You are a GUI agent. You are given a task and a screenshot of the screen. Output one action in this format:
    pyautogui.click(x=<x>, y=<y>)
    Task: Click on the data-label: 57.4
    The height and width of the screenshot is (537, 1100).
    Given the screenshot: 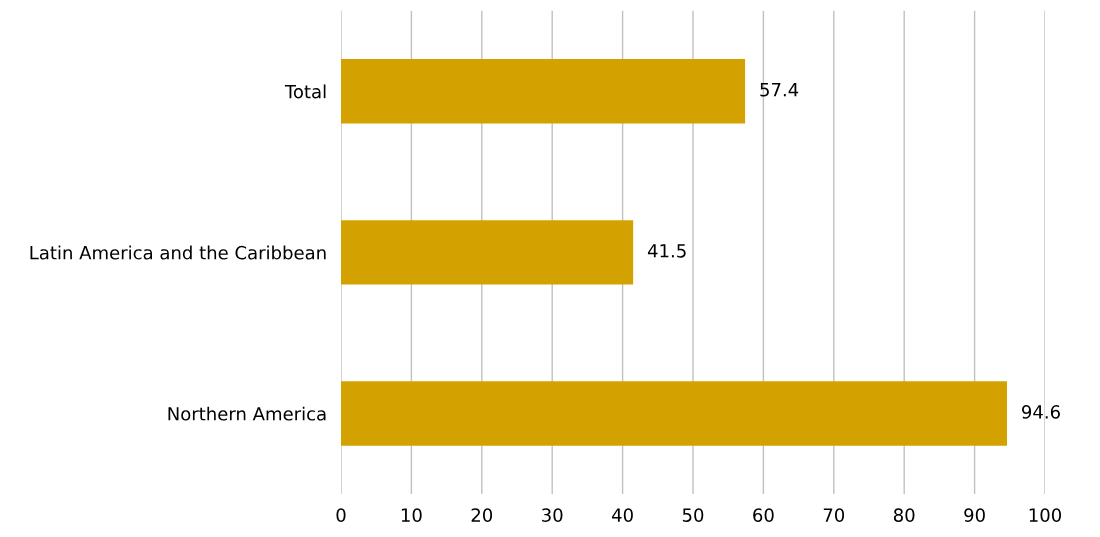 What is the action you would take?
    pyautogui.click(x=779, y=90)
    